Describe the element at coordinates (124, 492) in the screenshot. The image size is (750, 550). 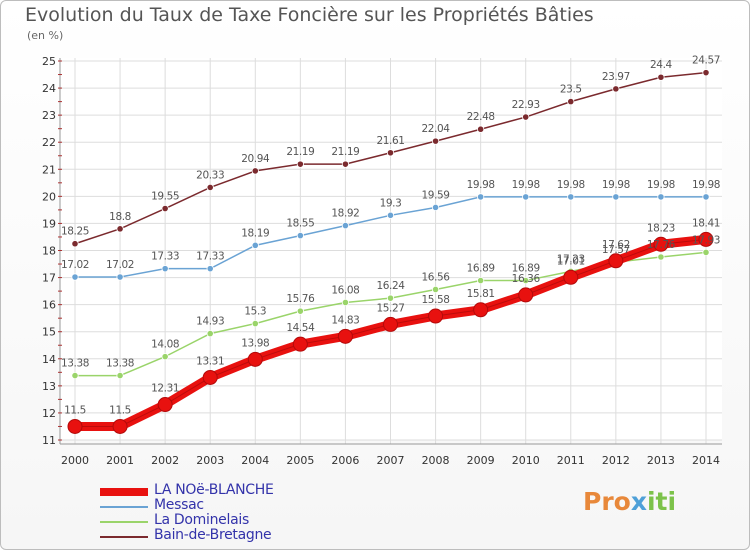
I see `legend-swatch-la-noe-blanche` at that location.